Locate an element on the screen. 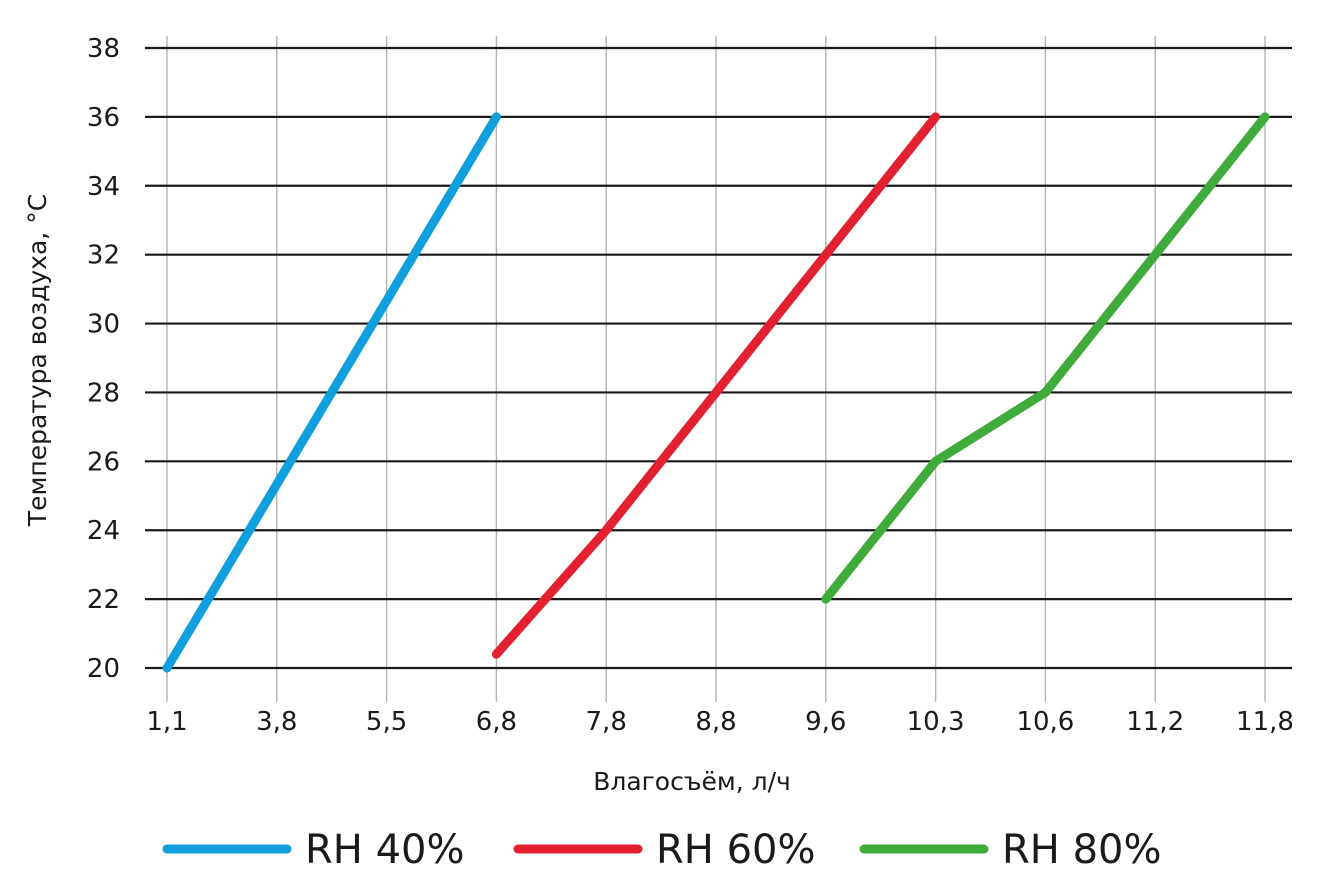 Image resolution: width=1320 pixels, height=877 pixels. y-tick-label: 24 is located at coordinates (103, 531).